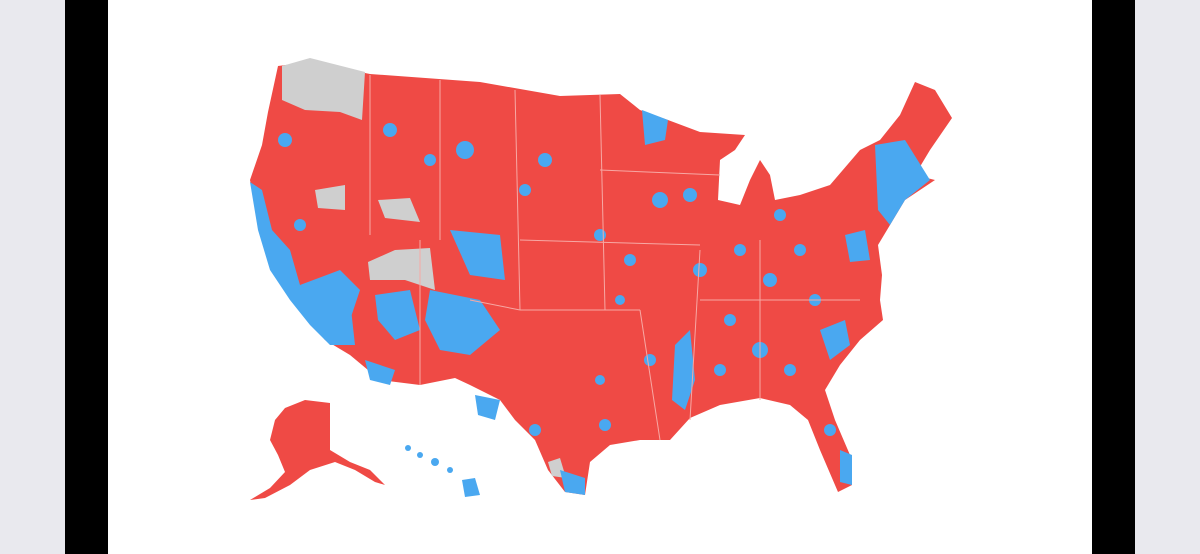 This screenshot has height=554, width=1200. I want to click on left-bar, so click(86, 277).